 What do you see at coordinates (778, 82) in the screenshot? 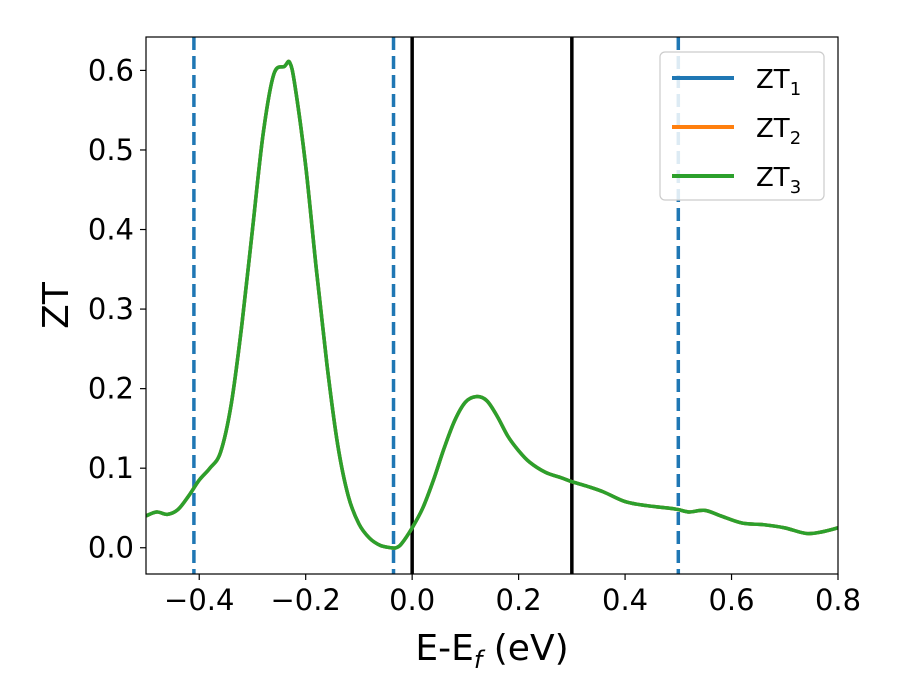
I see `legend-label-zt1: ZT1` at bounding box center [778, 82].